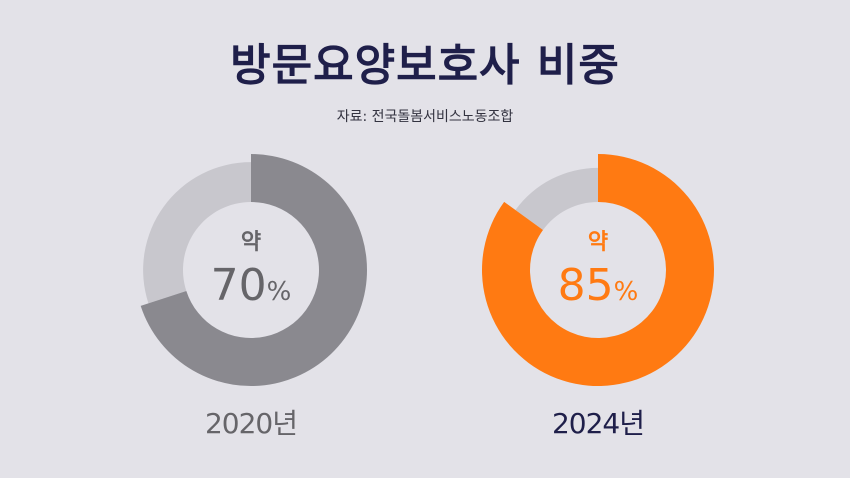 This screenshot has height=478, width=850. I want to click on center-prefix-2020: 약, so click(251, 242).